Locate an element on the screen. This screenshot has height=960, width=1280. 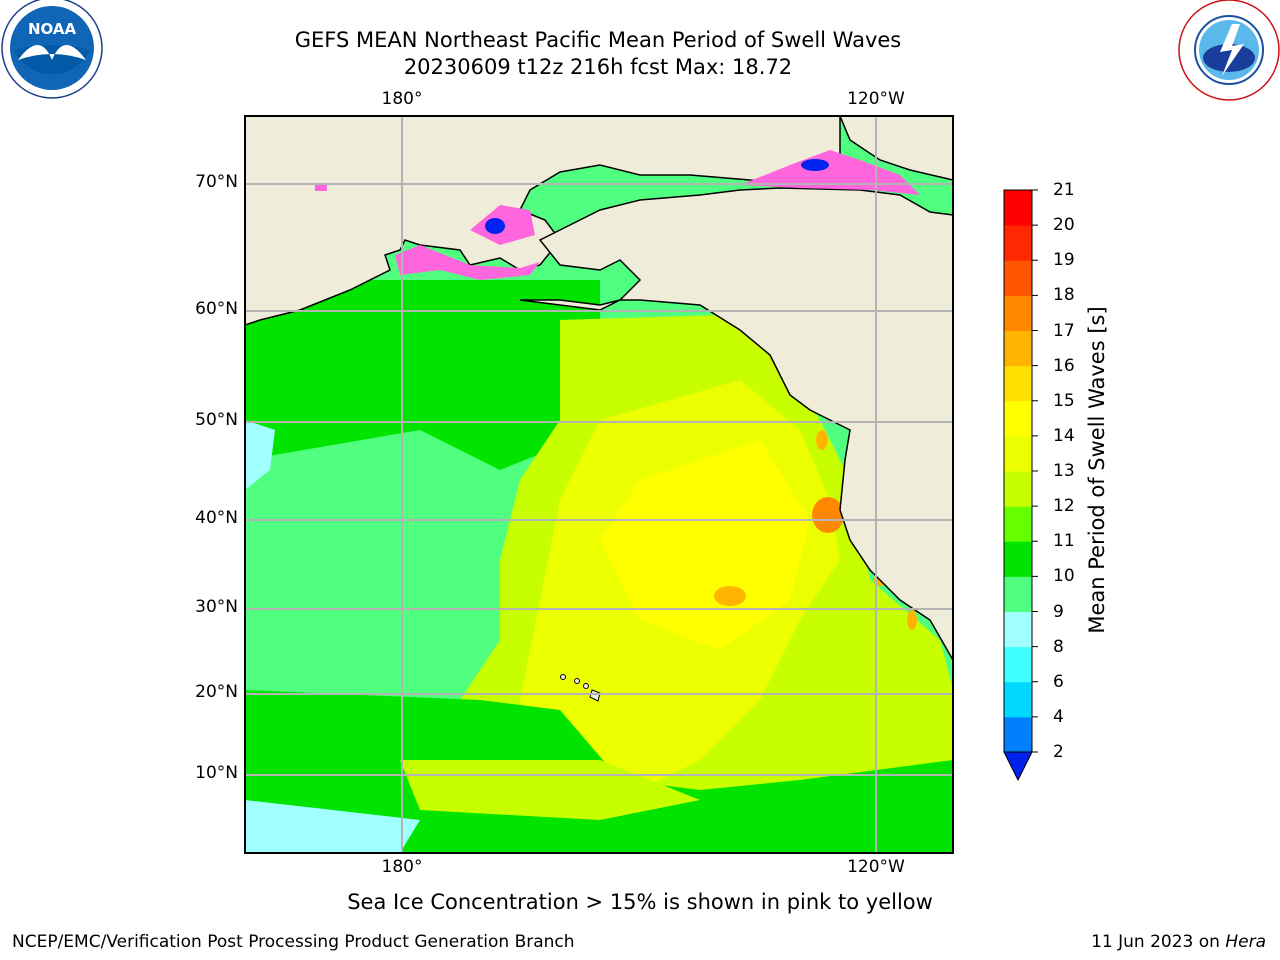
lon-label-top-180: 180° is located at coordinates (402, 99).